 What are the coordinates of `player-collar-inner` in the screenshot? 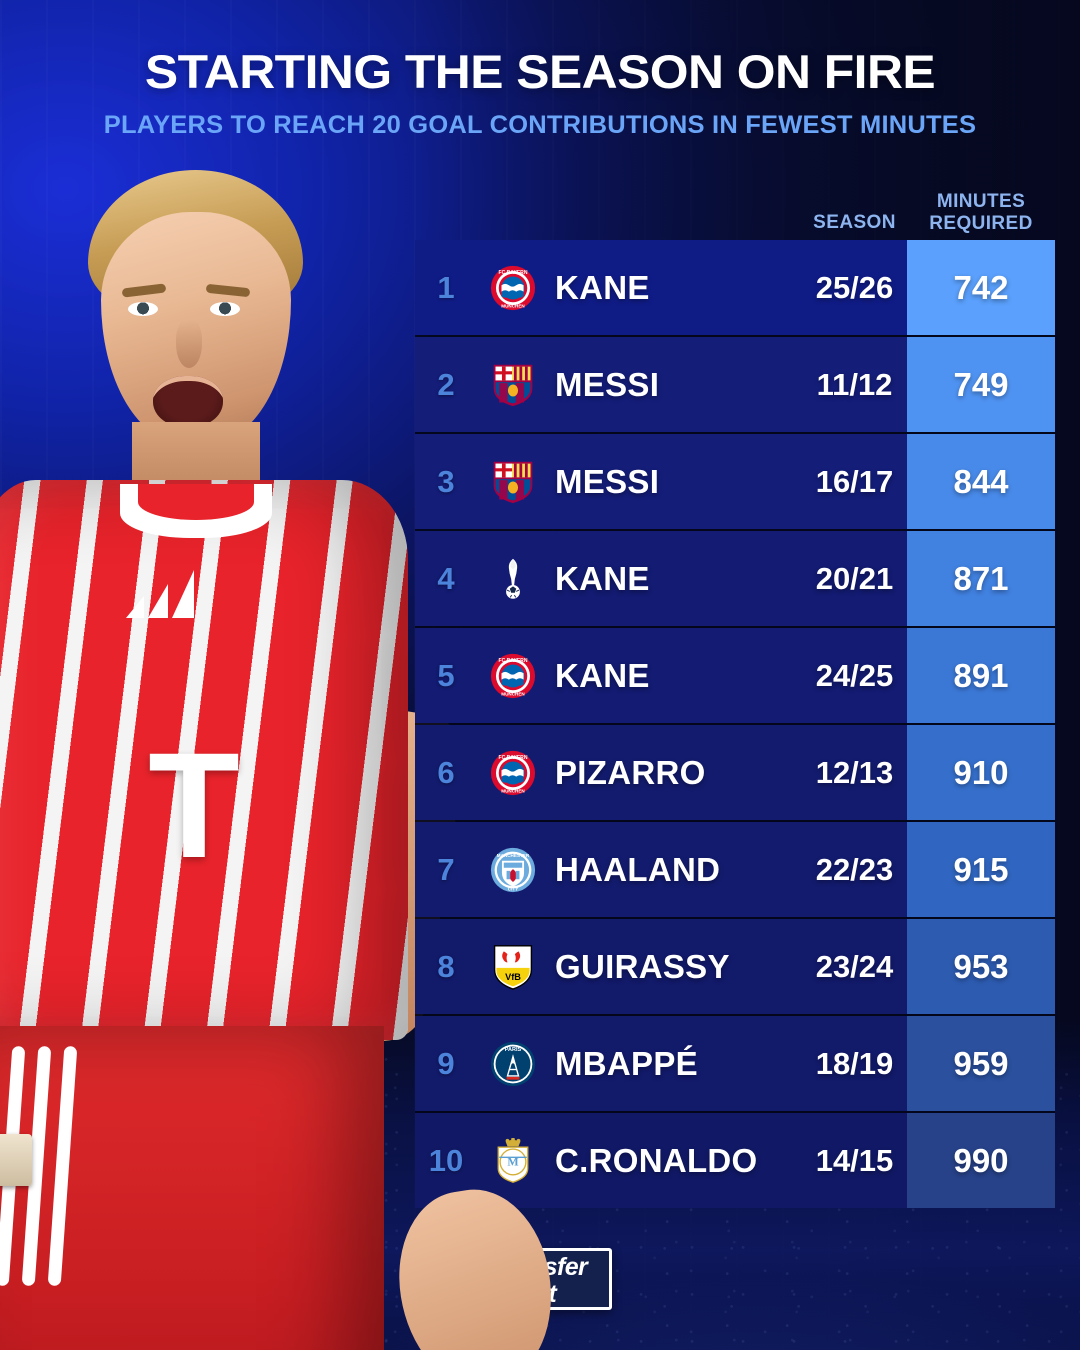 It's located at (196, 502).